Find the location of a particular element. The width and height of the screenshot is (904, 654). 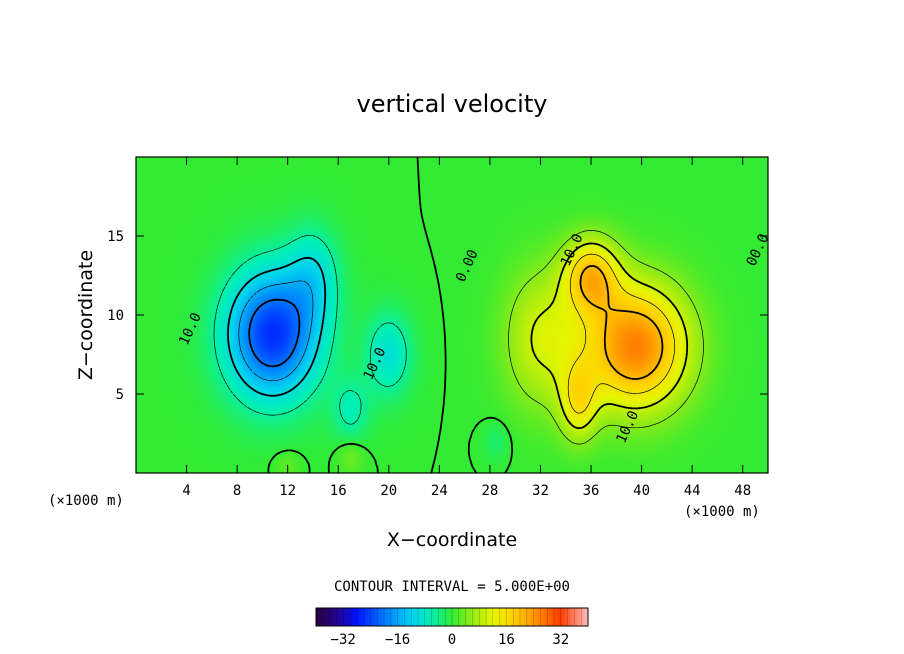

colorbar-tick-label: 32 is located at coordinates (560, 640).